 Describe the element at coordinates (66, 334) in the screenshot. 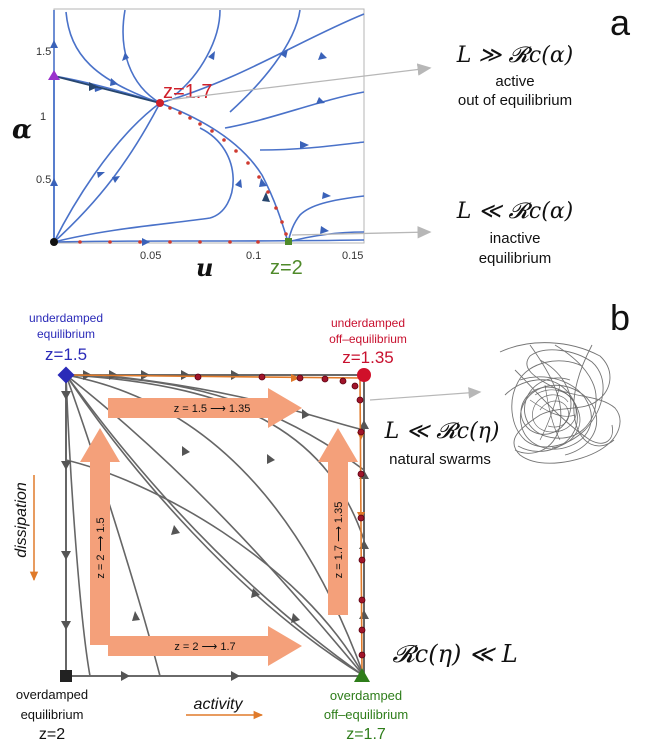

I see `top-left-line2: equilibrium` at that location.